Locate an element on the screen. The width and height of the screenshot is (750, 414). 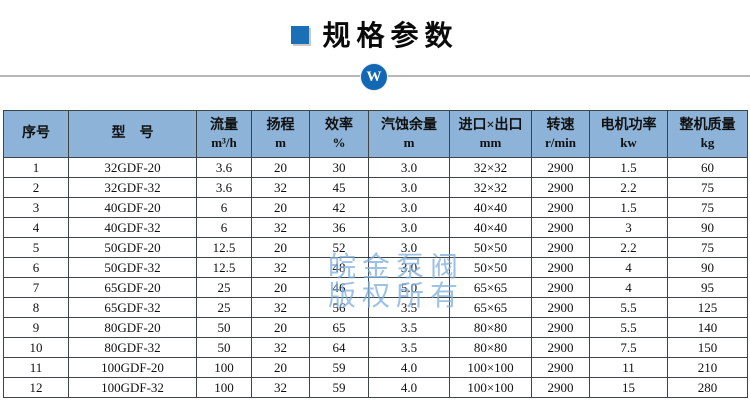
table-cell: 2.2 is located at coordinates (628, 247).